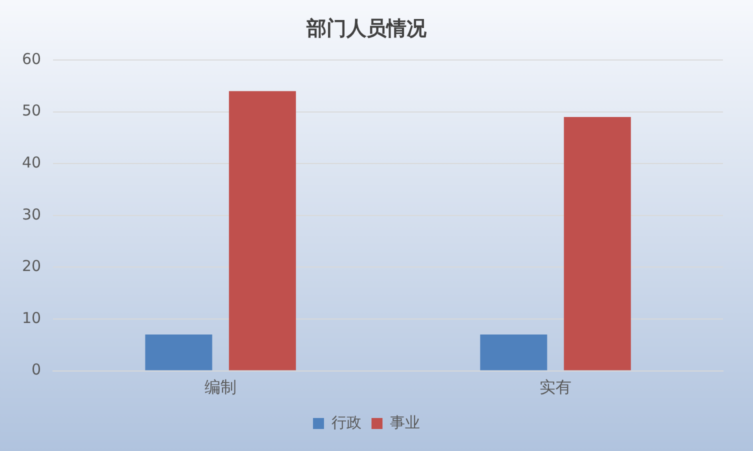 This screenshot has height=451, width=753. Describe the element at coordinates (556, 387) in the screenshot. I see `x-tick-label: 实有` at that location.